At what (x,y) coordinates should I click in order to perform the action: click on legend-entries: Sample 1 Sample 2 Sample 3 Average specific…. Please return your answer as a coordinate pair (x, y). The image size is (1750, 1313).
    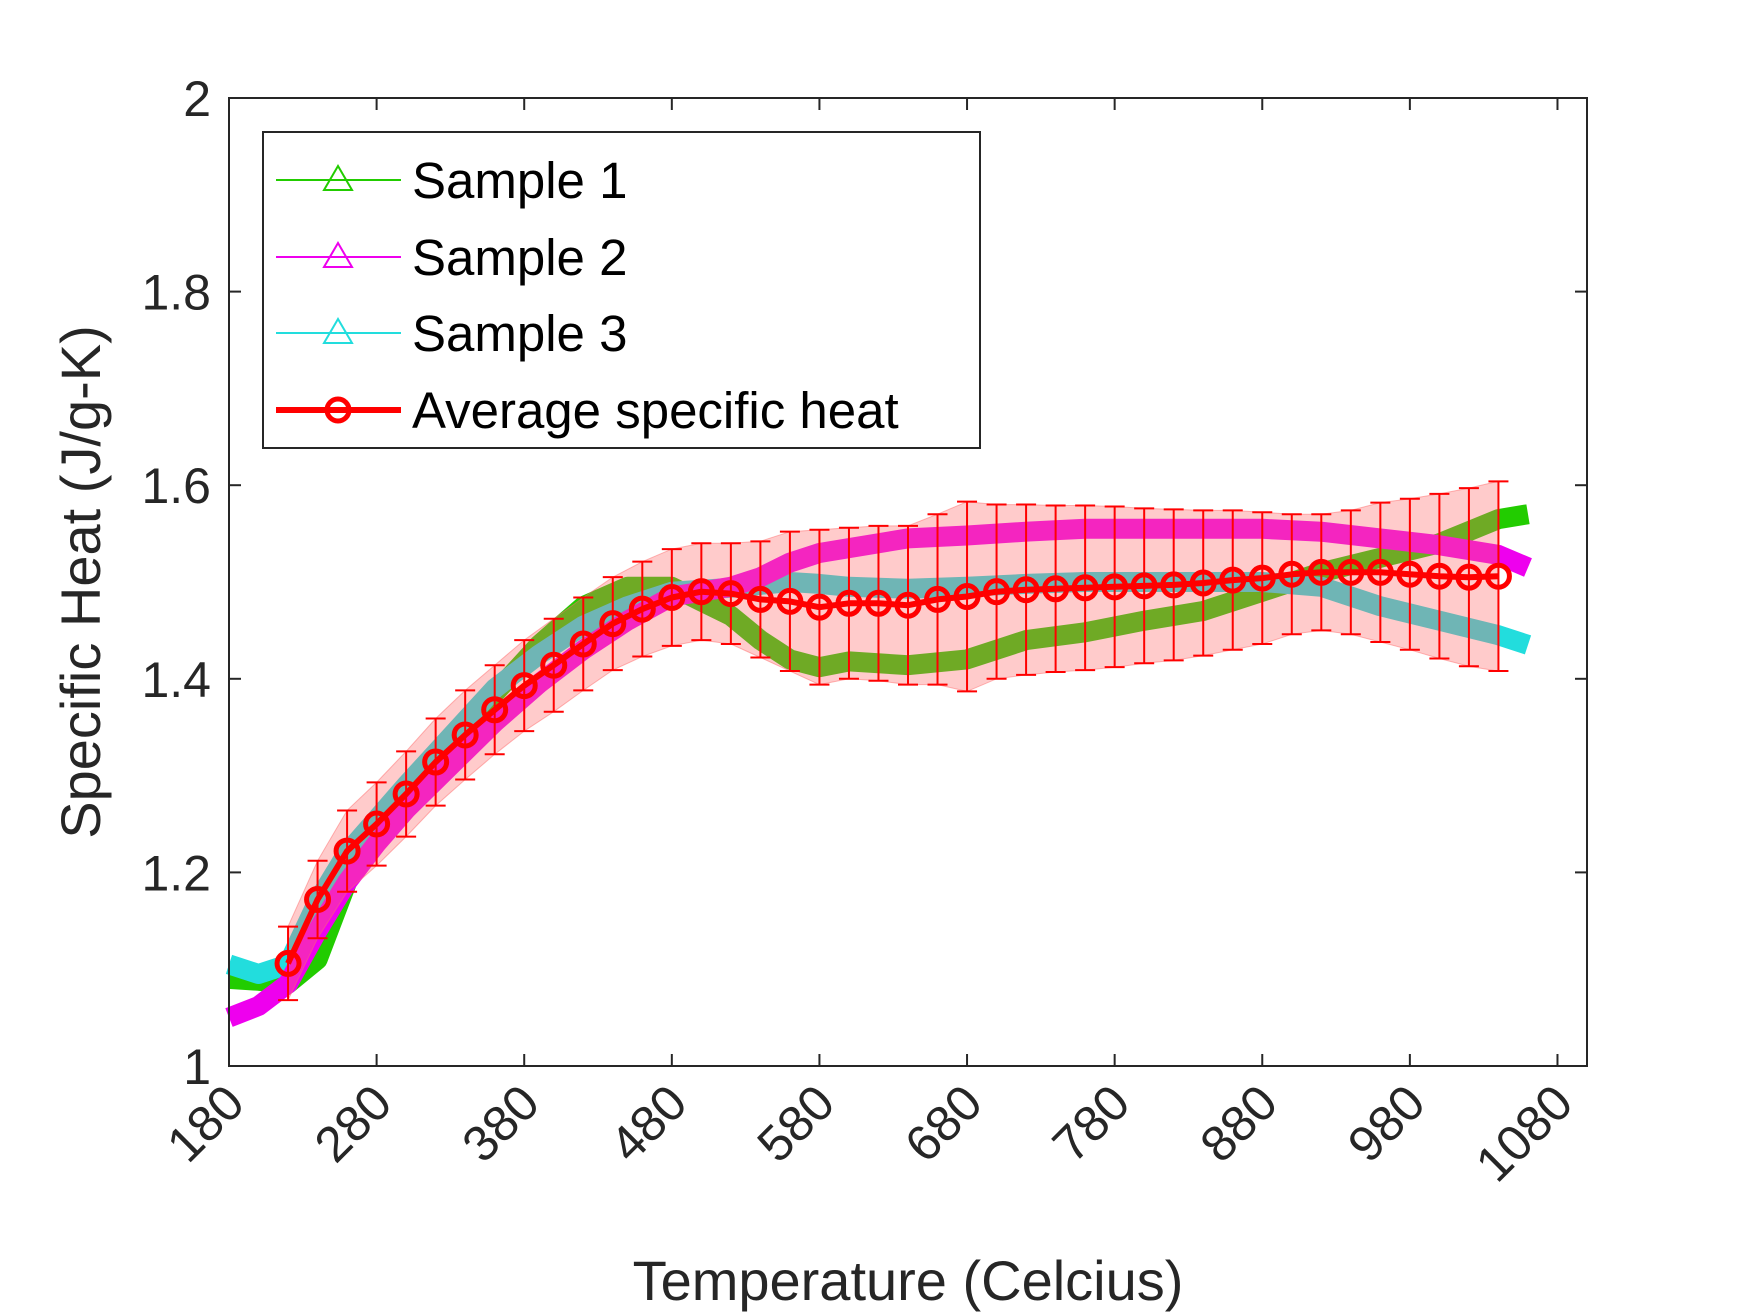
    Looking at the image, I should click on (587, 295).